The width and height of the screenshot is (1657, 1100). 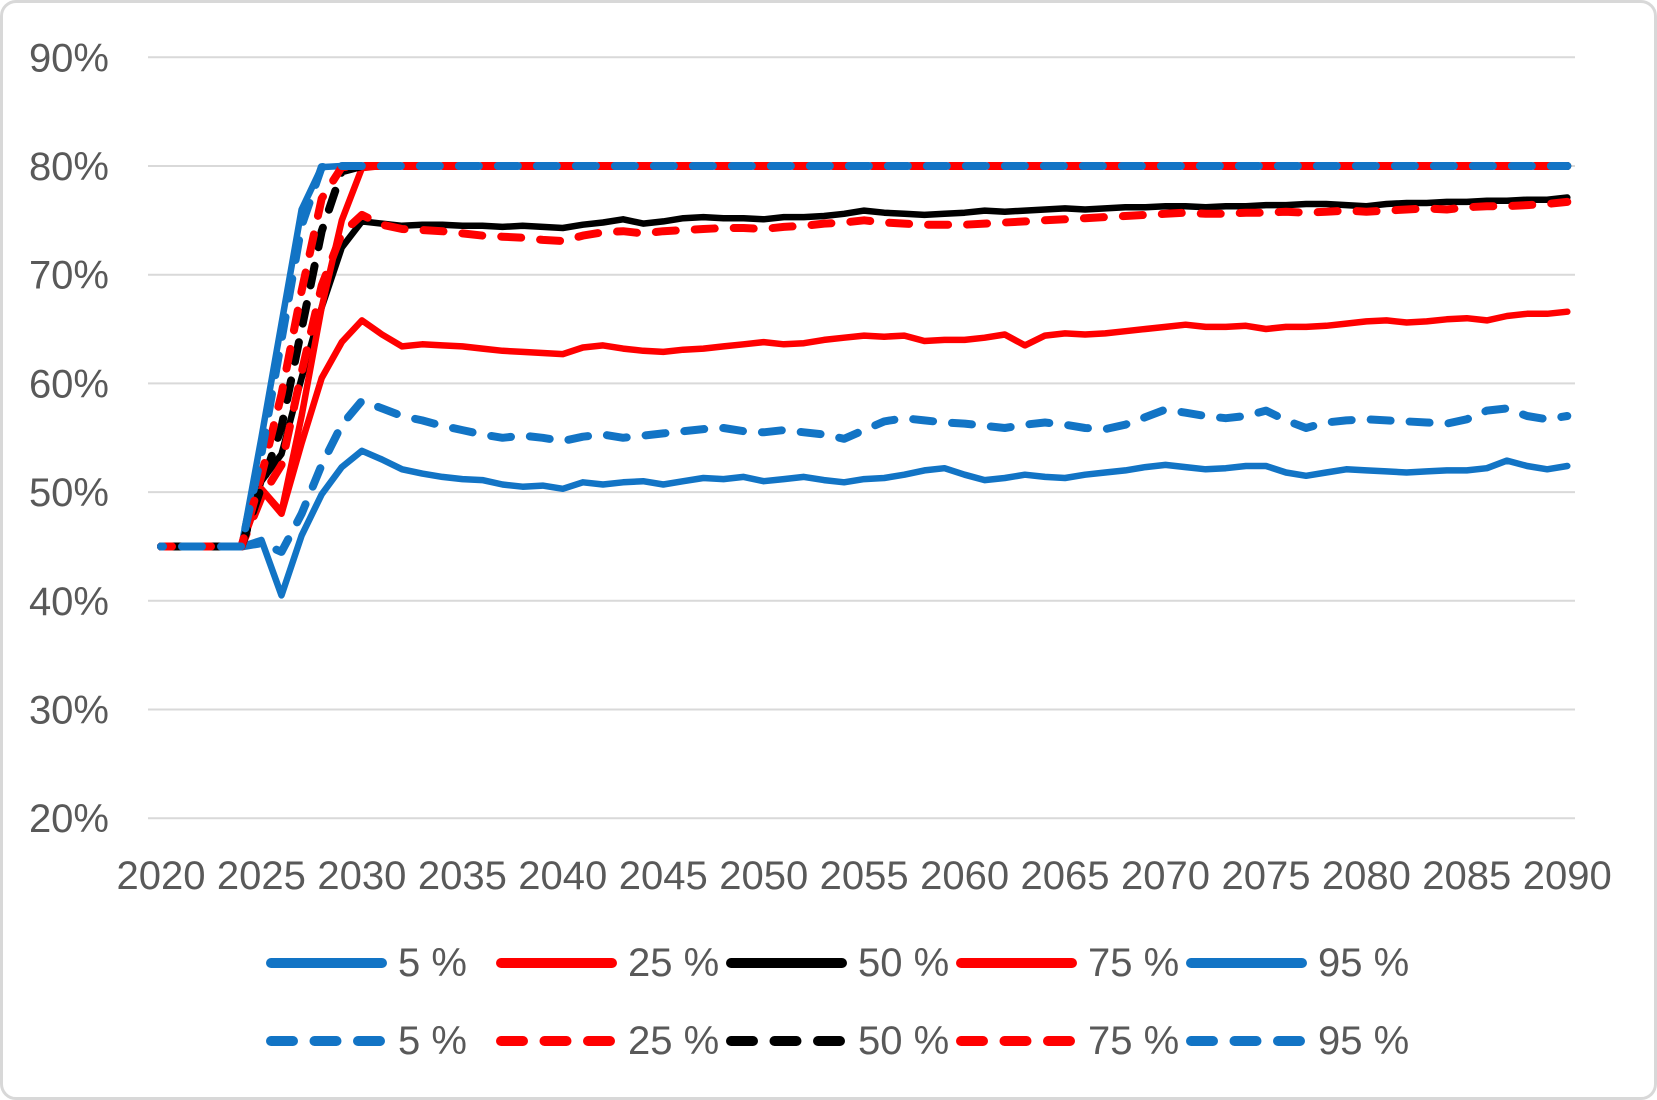 What do you see at coordinates (69, 711) in the screenshot?
I see `y-axis-tick-label: 30%` at bounding box center [69, 711].